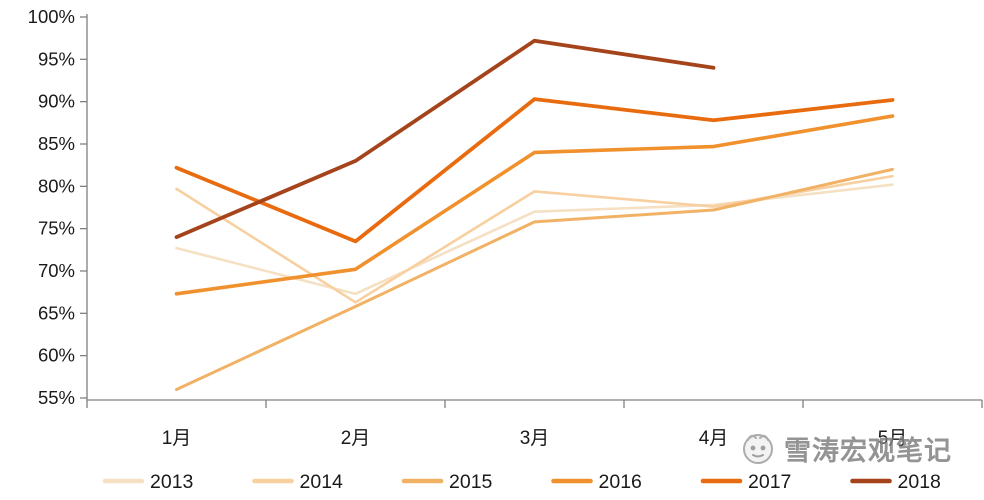  I want to click on legend-item-2014: 2014, so click(298, 482).